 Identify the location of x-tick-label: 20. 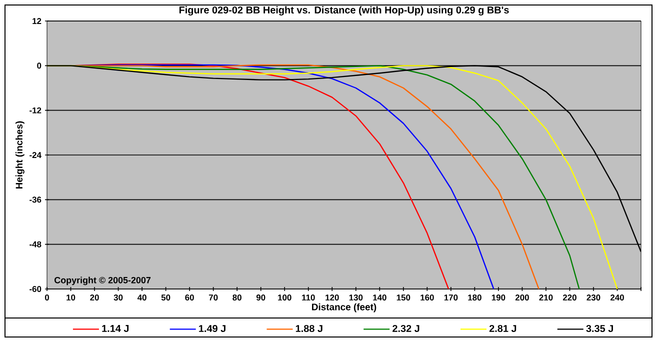
(94, 297).